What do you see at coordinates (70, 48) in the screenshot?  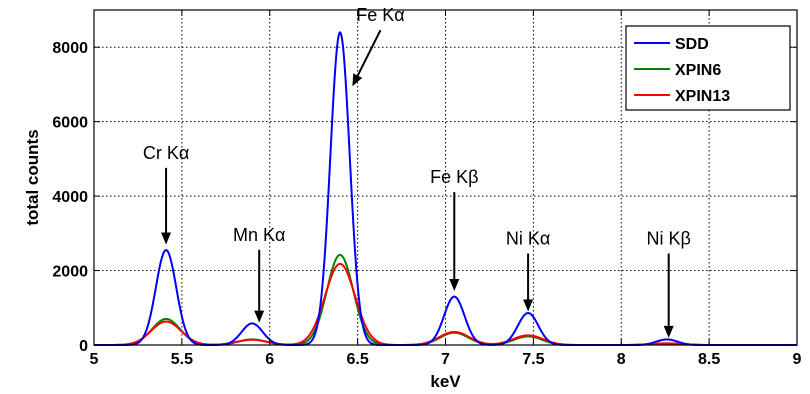 I see `y-tick-label: 8000` at bounding box center [70, 48].